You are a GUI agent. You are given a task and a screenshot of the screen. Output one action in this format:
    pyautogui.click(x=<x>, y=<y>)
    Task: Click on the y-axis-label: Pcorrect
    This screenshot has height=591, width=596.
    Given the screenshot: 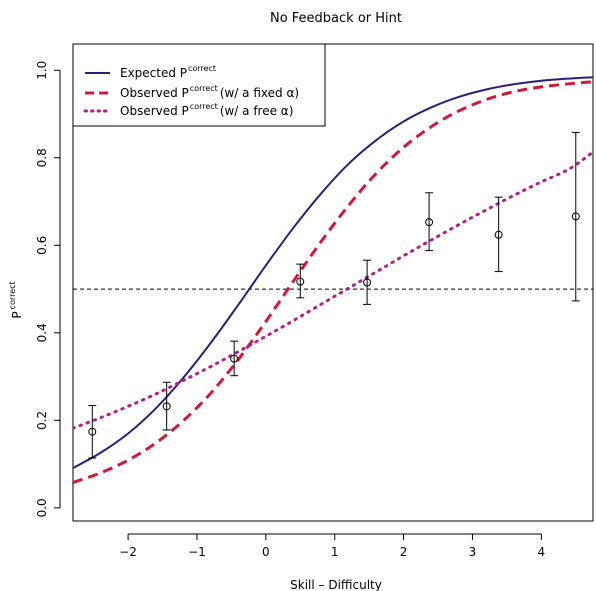 What is the action you would take?
    pyautogui.click(x=16, y=299)
    